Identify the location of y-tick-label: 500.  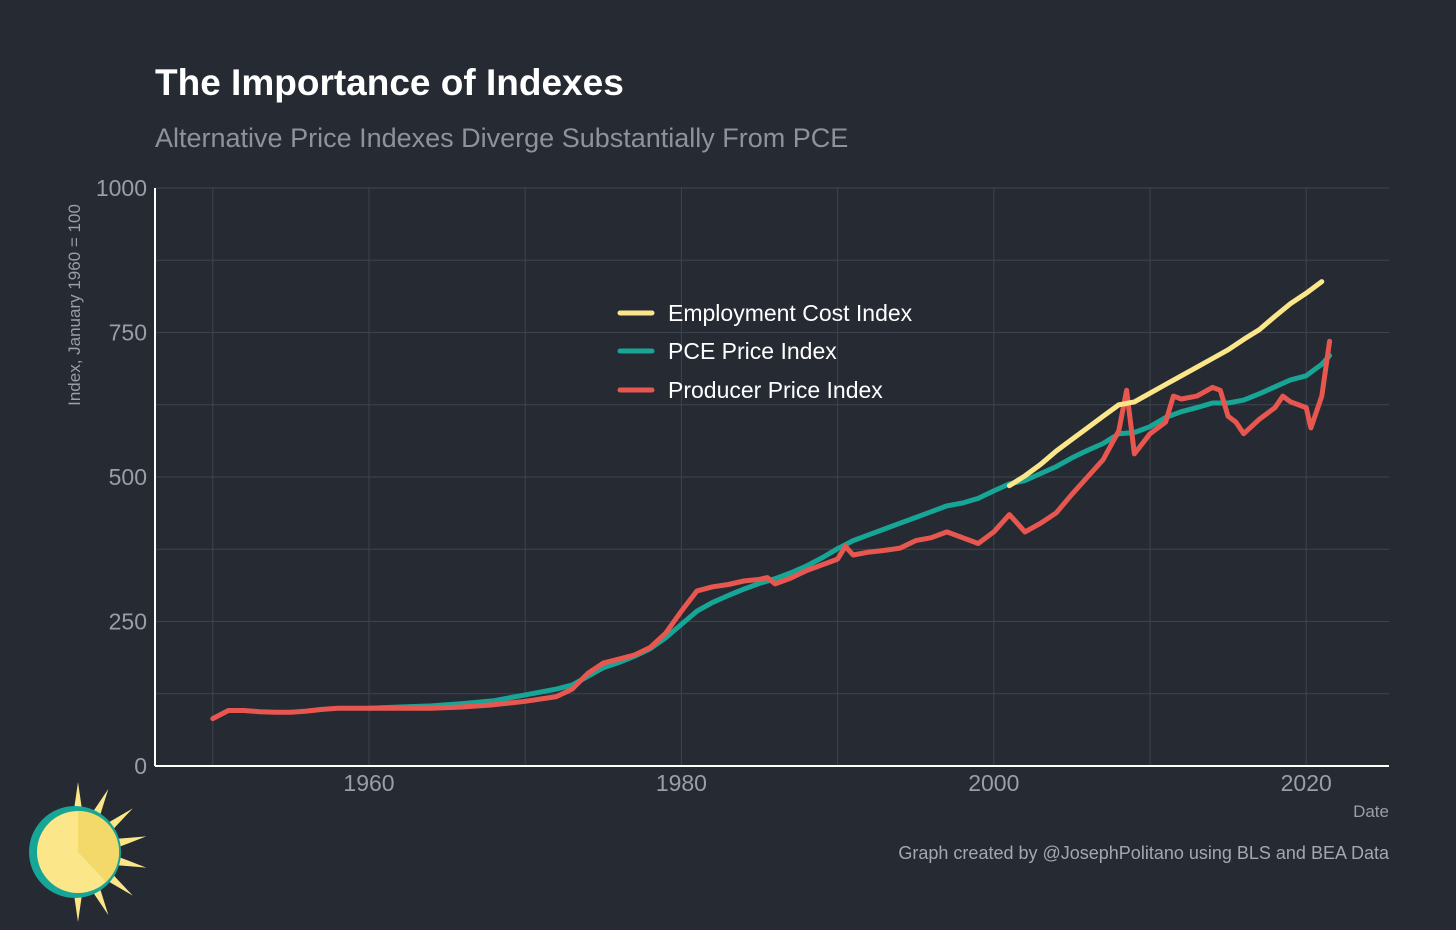
(128, 477).